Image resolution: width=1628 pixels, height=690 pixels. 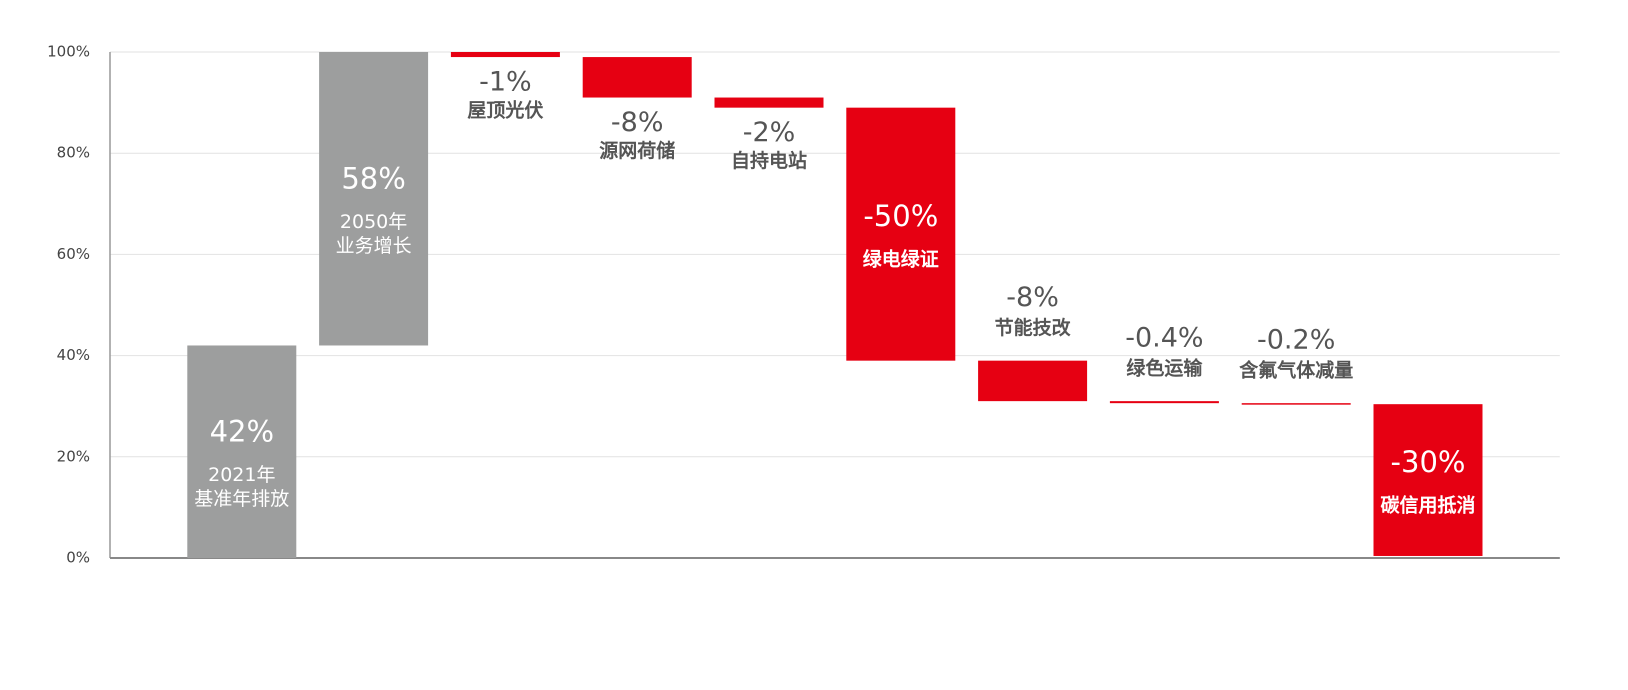 What do you see at coordinates (373, 222) in the screenshot?
I see `category-label: 2050年` at bounding box center [373, 222].